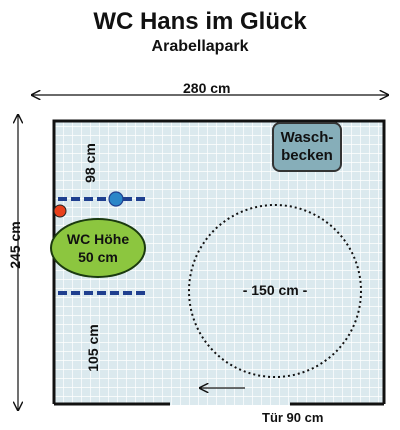 Image resolution: width=400 pixels, height=430 pixels. I want to click on door-label: Tür 90 cm, so click(293, 417).